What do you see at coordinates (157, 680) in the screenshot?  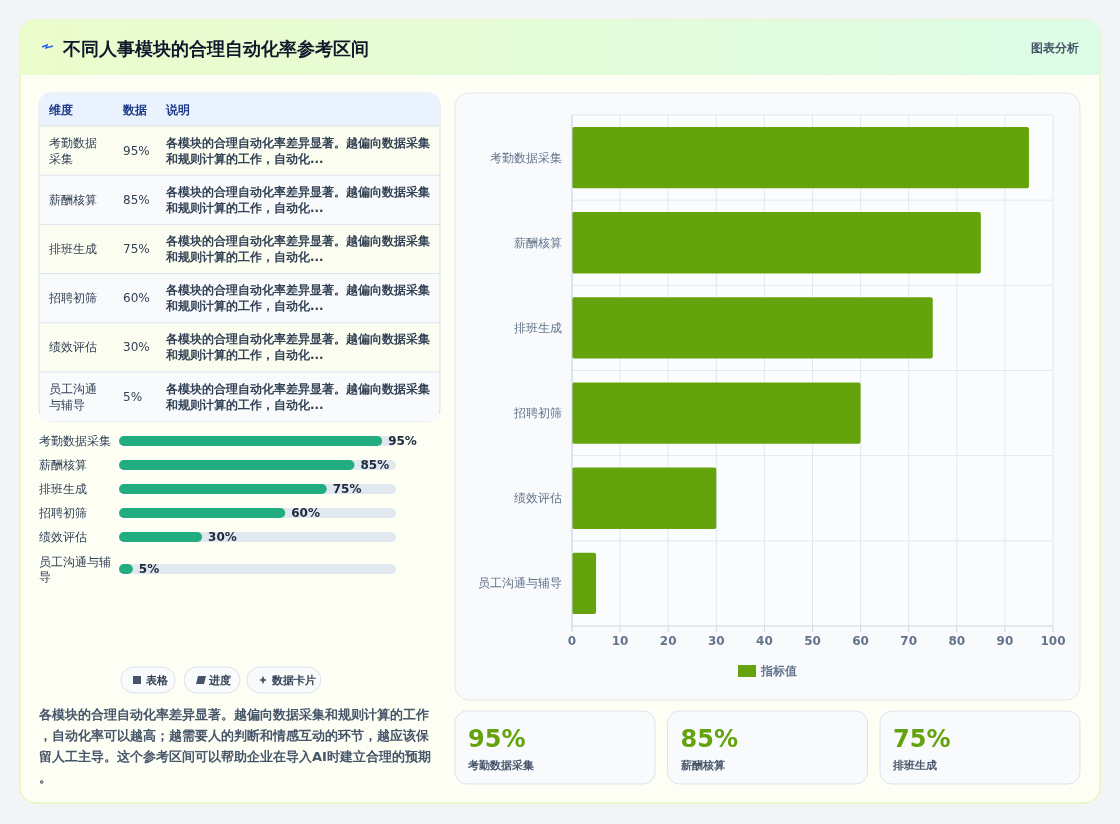 I see `text: 表格` at bounding box center [157, 680].